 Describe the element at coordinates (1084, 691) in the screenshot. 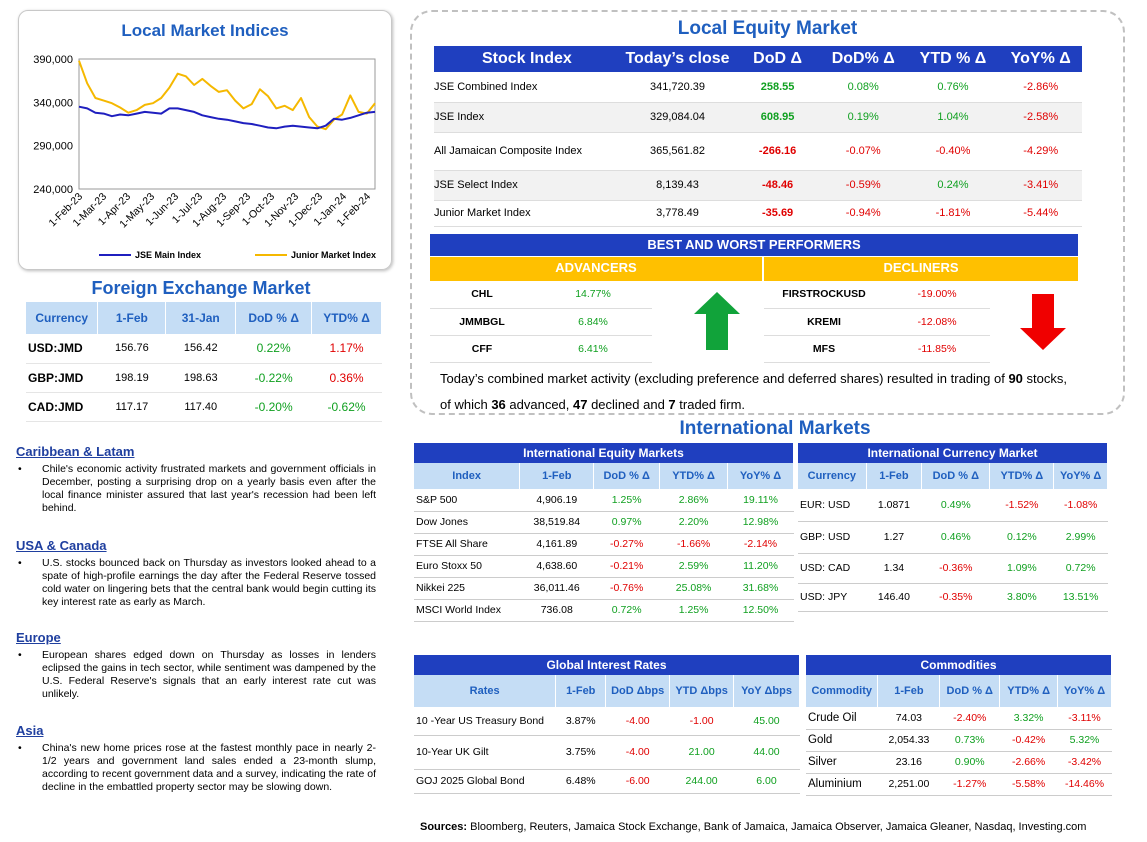

I see `cm-col-yoy: YoY% Δ` at that location.